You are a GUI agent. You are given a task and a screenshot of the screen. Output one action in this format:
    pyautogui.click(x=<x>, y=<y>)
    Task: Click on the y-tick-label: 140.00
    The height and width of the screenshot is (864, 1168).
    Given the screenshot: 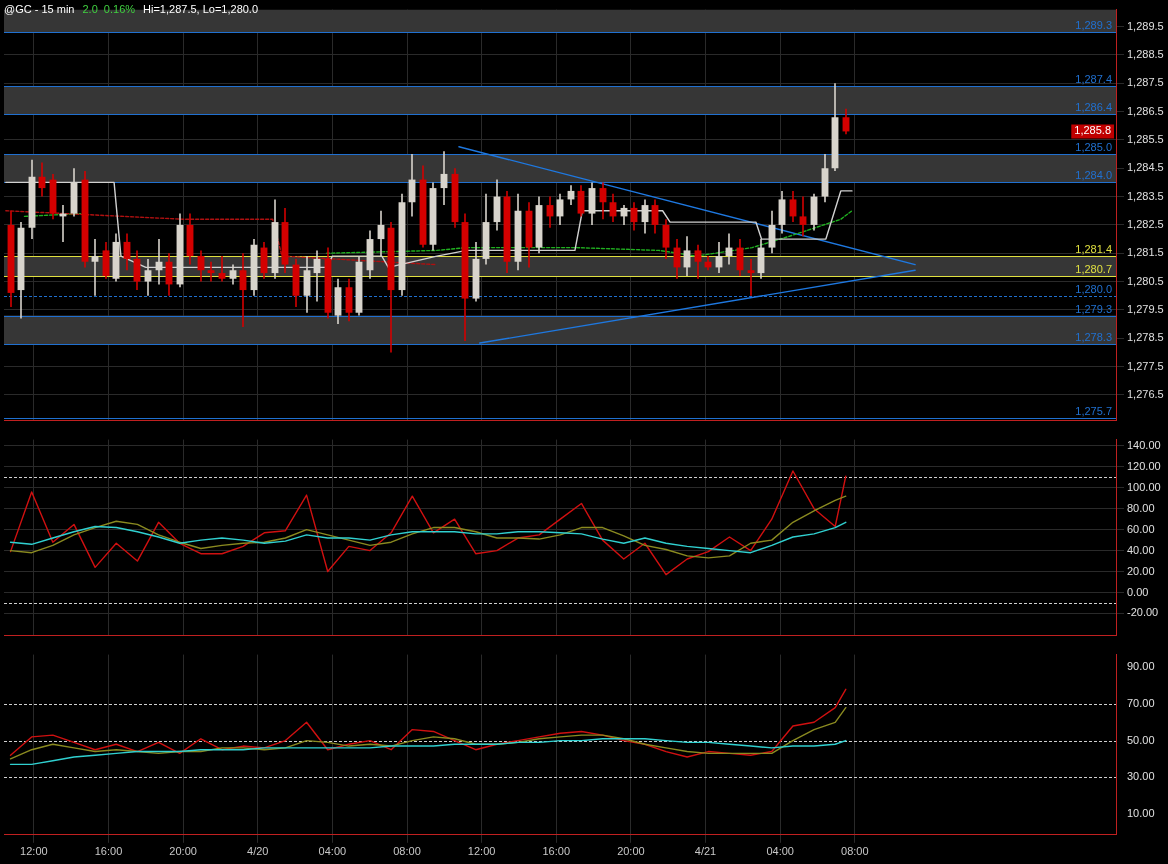 What is the action you would take?
    pyautogui.click(x=1144, y=444)
    